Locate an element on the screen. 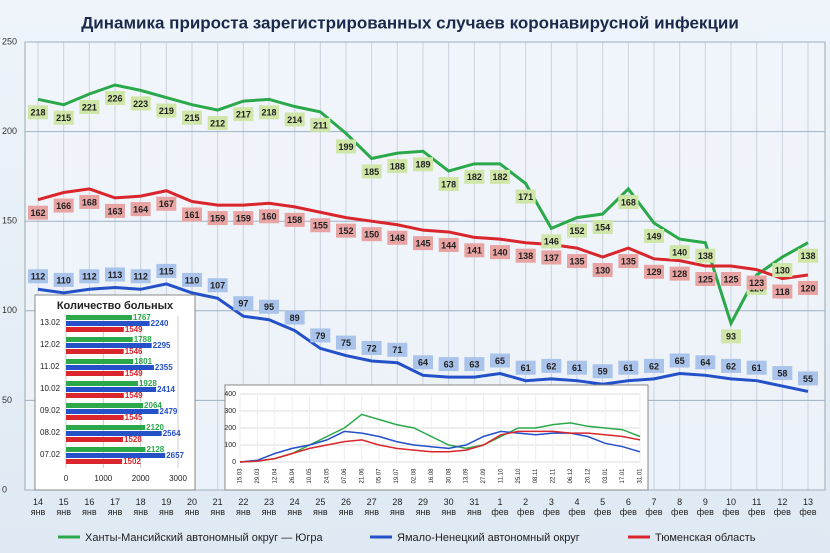 The image size is (830, 553). x-tick-label: 11.10 is located at coordinates (501, 475).